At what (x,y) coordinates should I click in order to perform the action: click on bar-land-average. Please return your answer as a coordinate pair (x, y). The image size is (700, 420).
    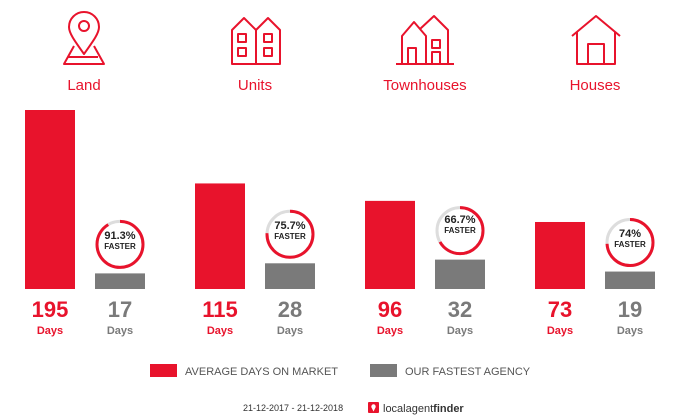
    Looking at the image, I should click on (50, 199).